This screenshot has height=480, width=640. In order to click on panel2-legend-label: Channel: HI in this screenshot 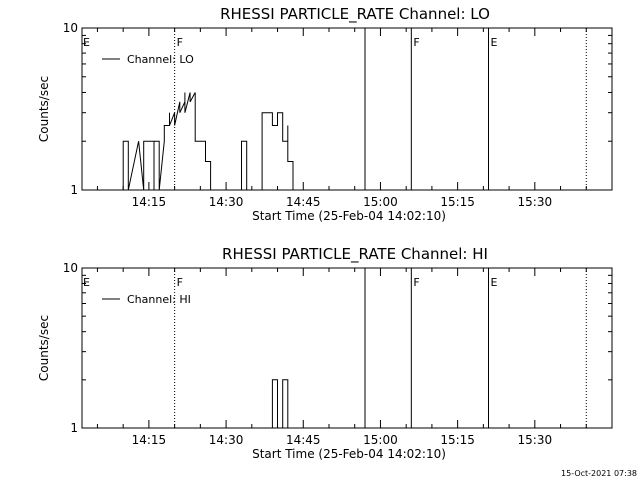, I will do `click(159, 299)`.